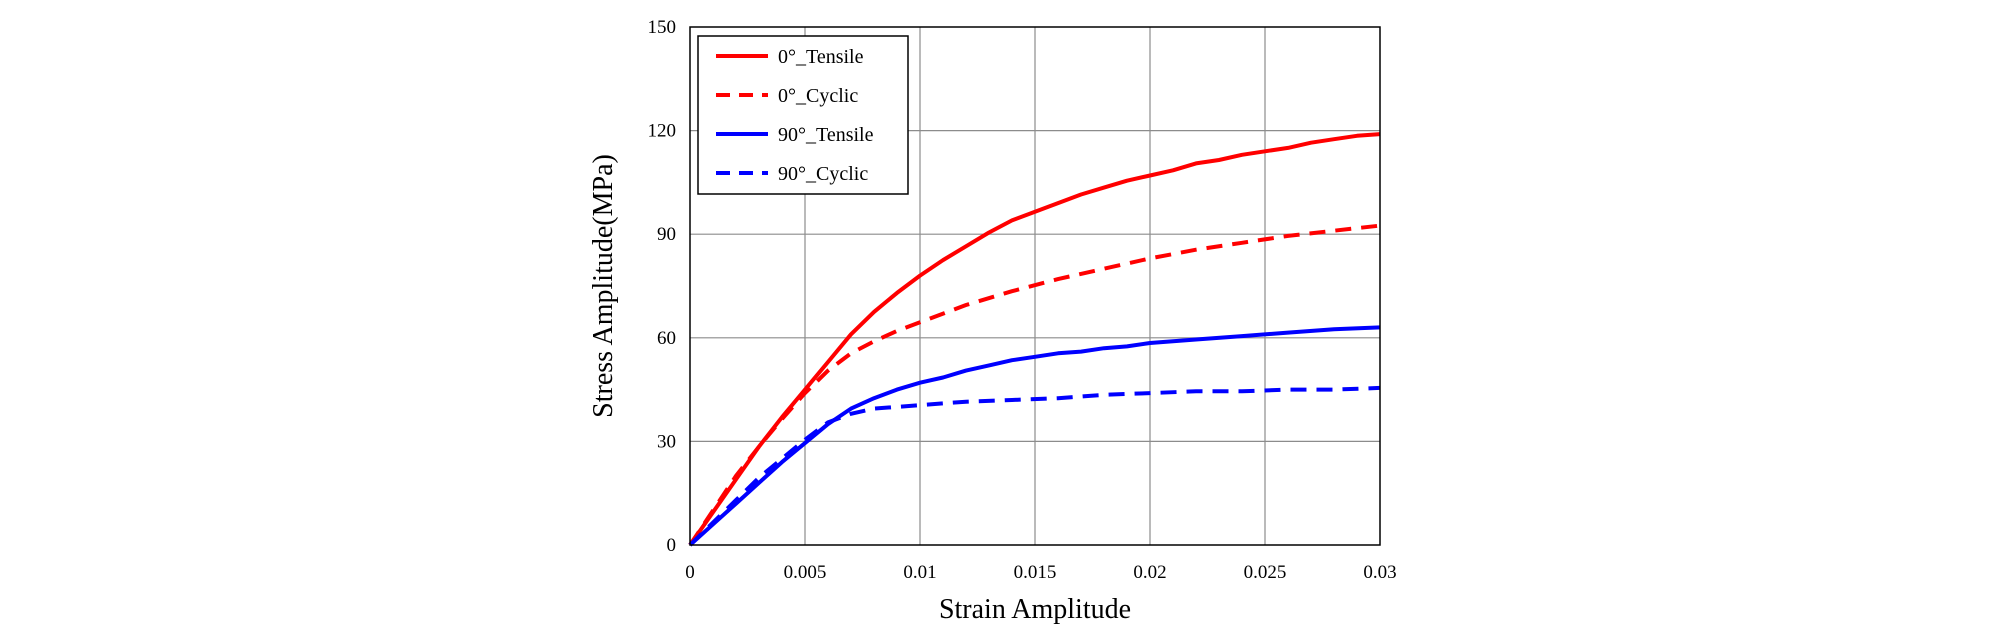 Image resolution: width=2008 pixels, height=635 pixels. Describe the element at coordinates (690, 572) in the screenshot. I see `x-tick-label: 0` at that location.